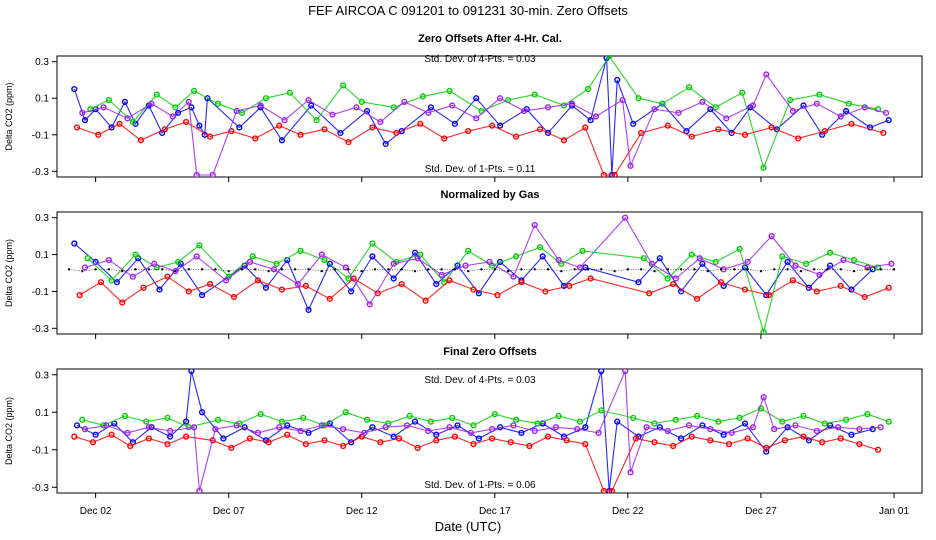  I want to click on y-tick-label: -0.3, so click(41, 172).